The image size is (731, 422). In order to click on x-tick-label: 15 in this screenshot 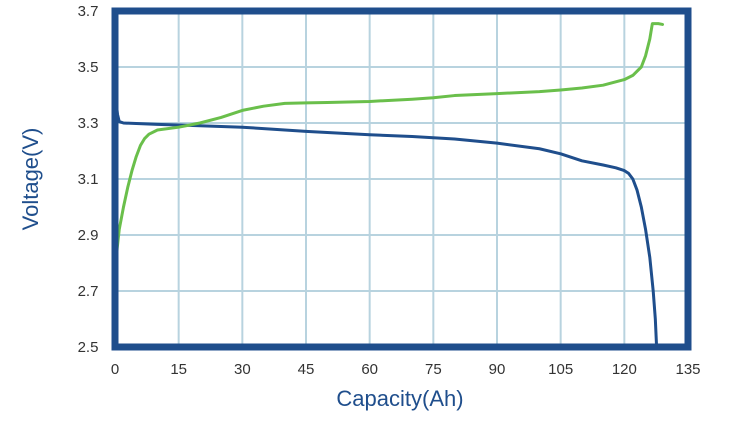, I will do `click(178, 369)`.